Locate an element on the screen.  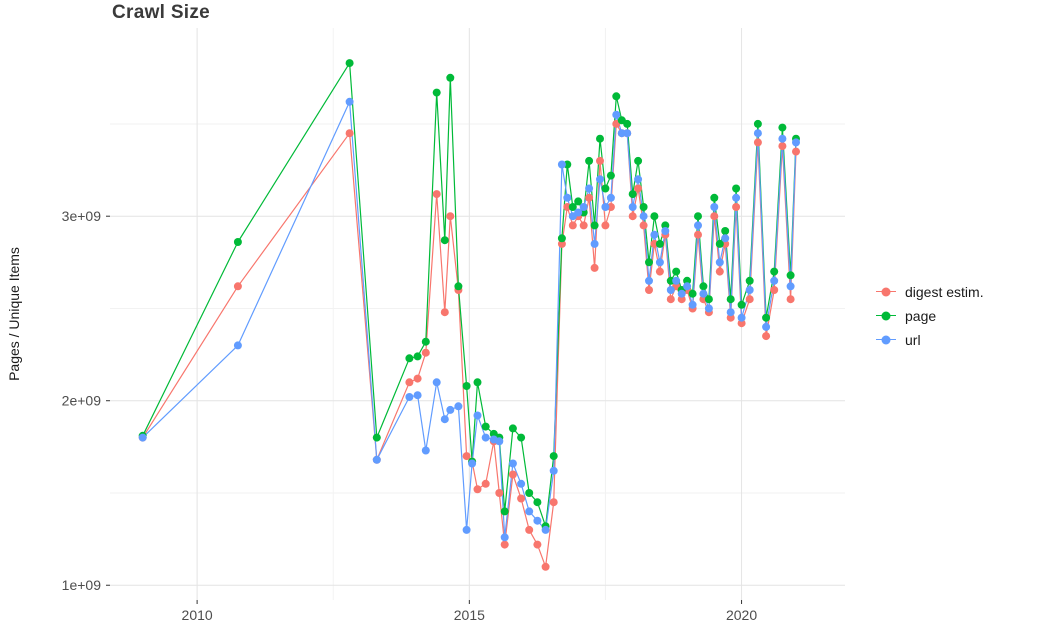
x-tick-label: 2015 is located at coordinates (469, 615).